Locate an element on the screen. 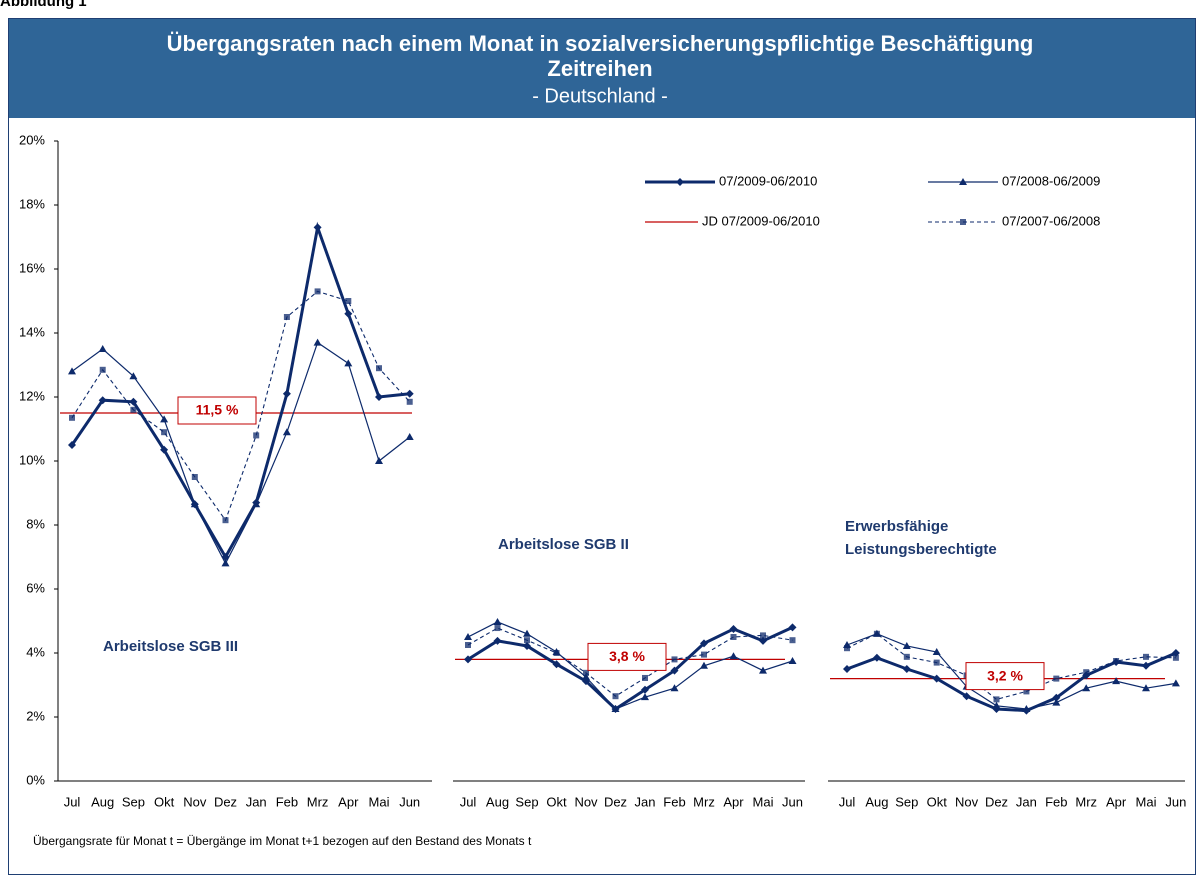 The width and height of the screenshot is (1201, 875). x-tick-label: Jun is located at coordinates (409, 801).